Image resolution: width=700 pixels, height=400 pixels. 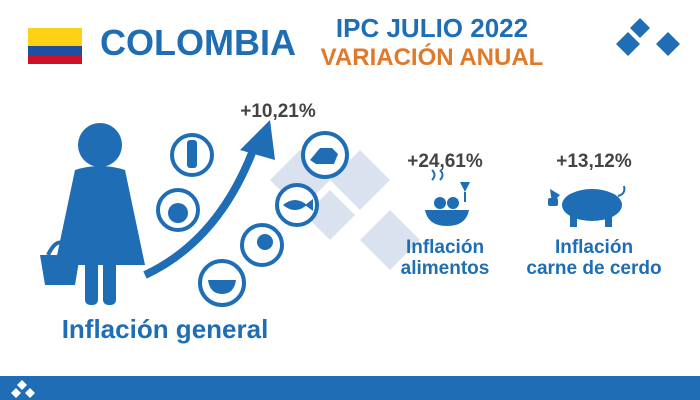 I want to click on pig-icon, so click(x=587, y=206).